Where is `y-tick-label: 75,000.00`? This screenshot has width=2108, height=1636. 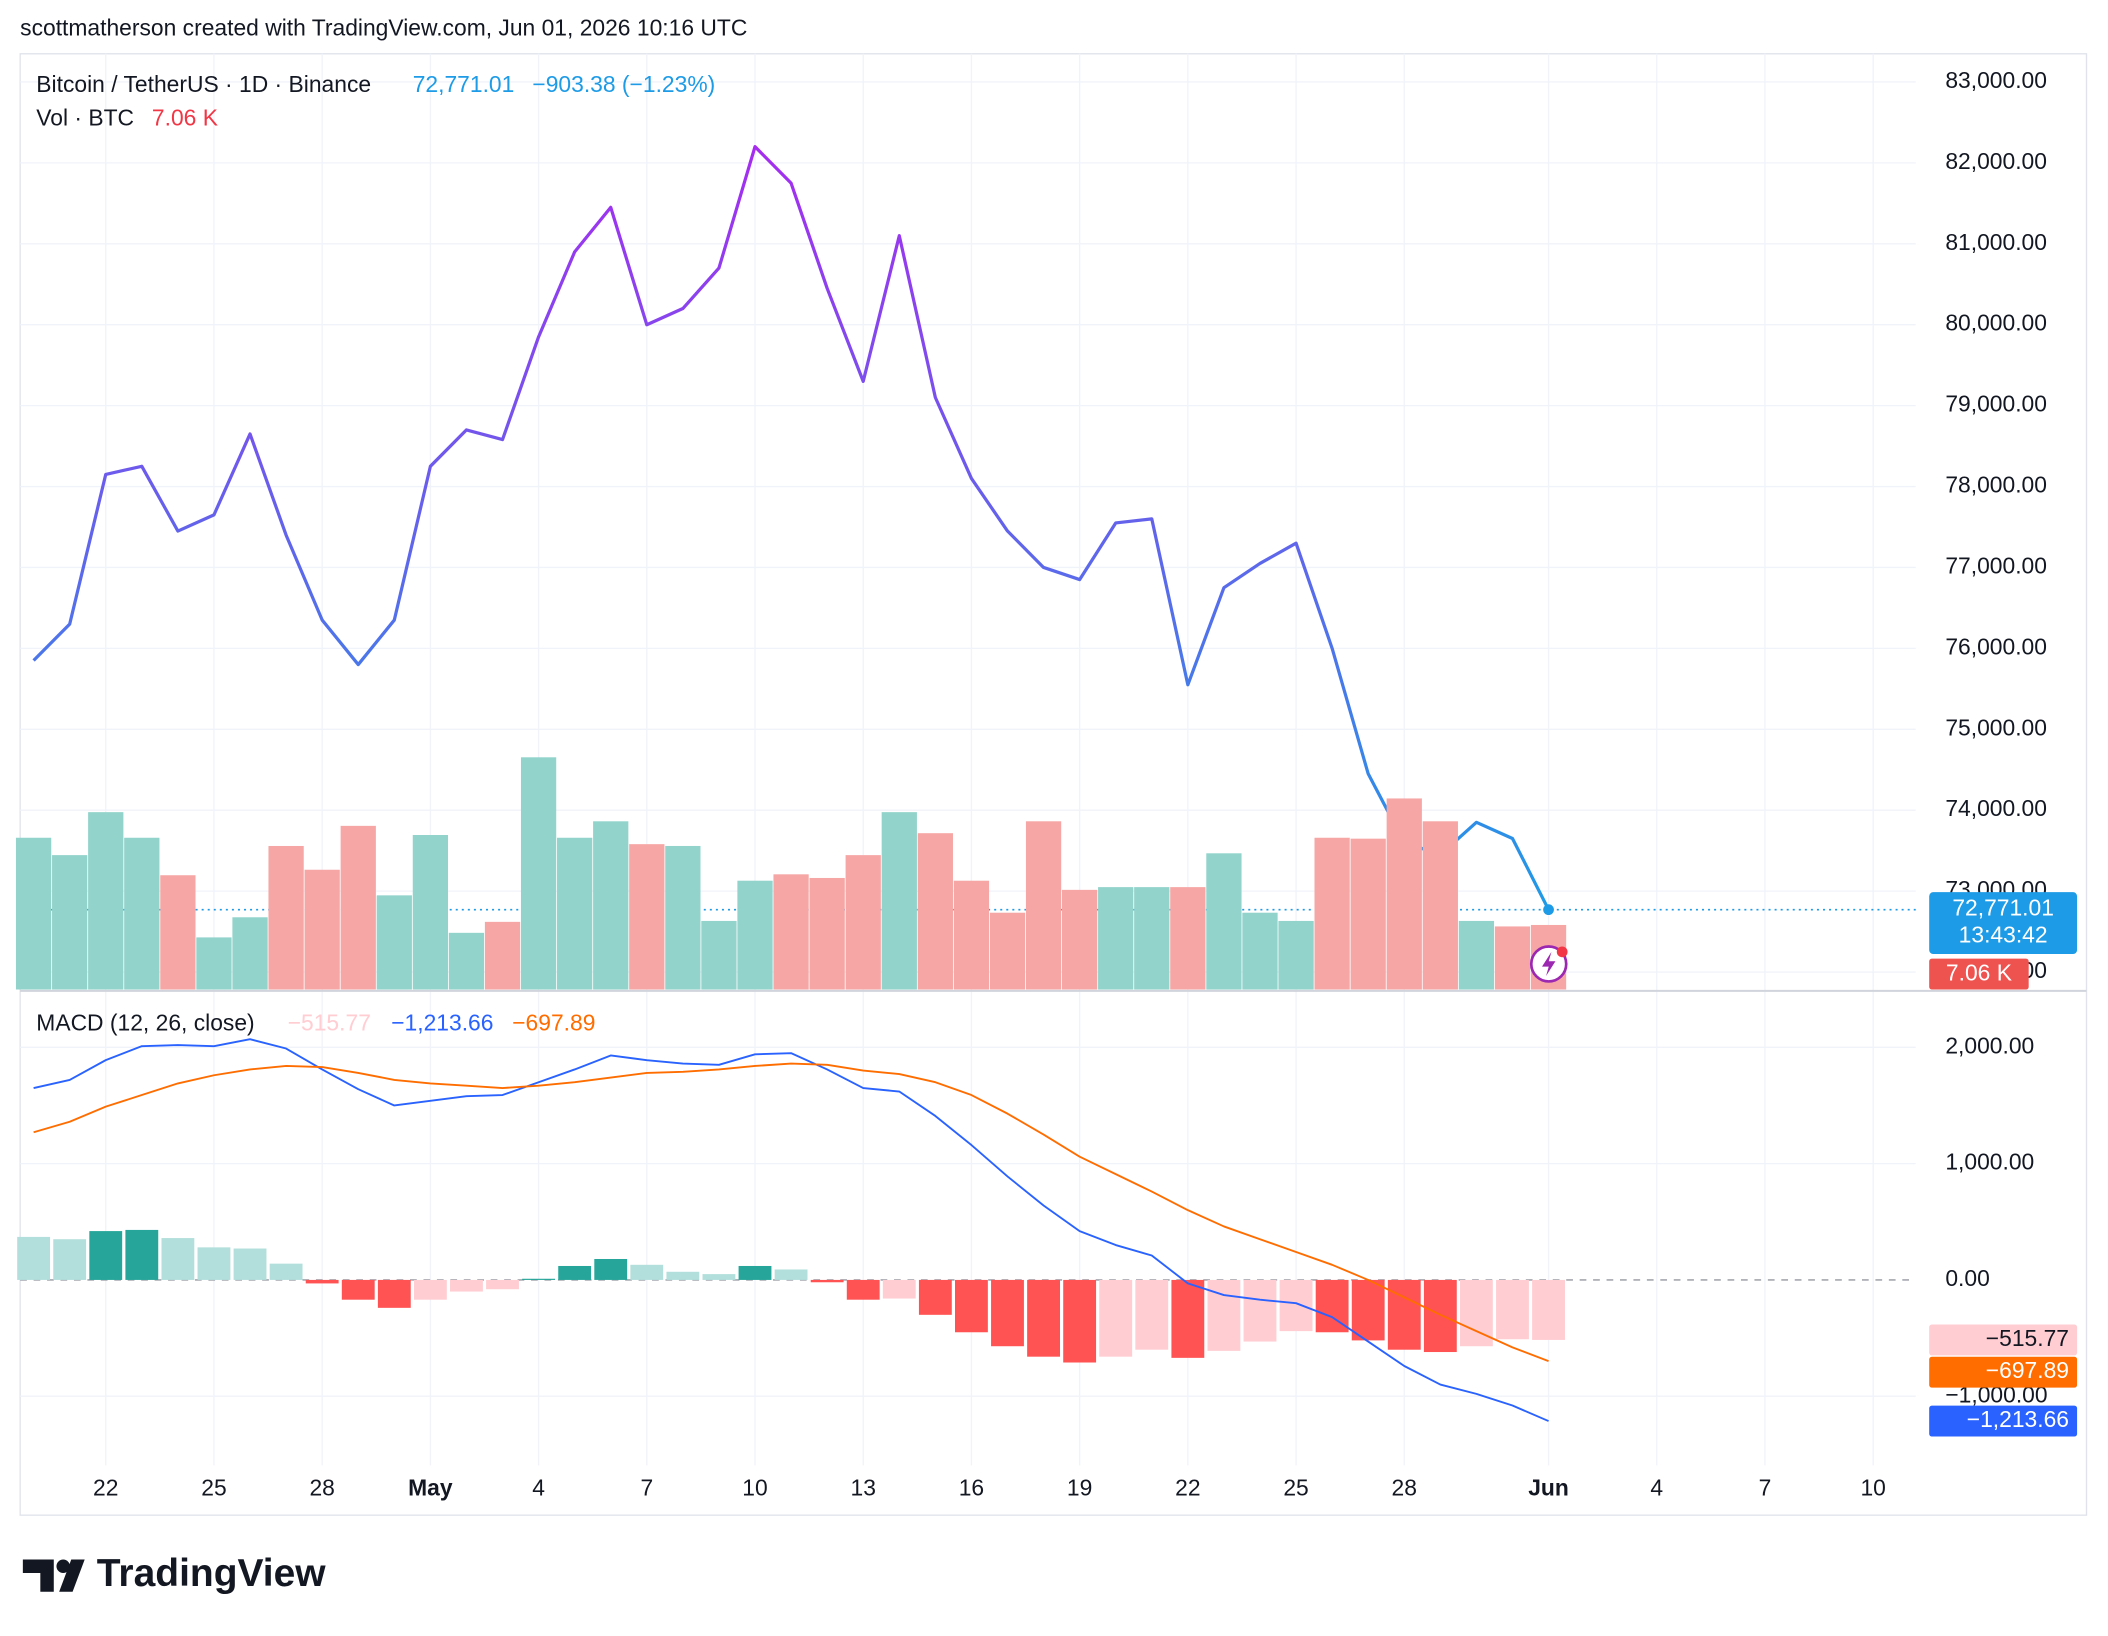
y-tick-label: 75,000.00 is located at coordinates (1996, 727).